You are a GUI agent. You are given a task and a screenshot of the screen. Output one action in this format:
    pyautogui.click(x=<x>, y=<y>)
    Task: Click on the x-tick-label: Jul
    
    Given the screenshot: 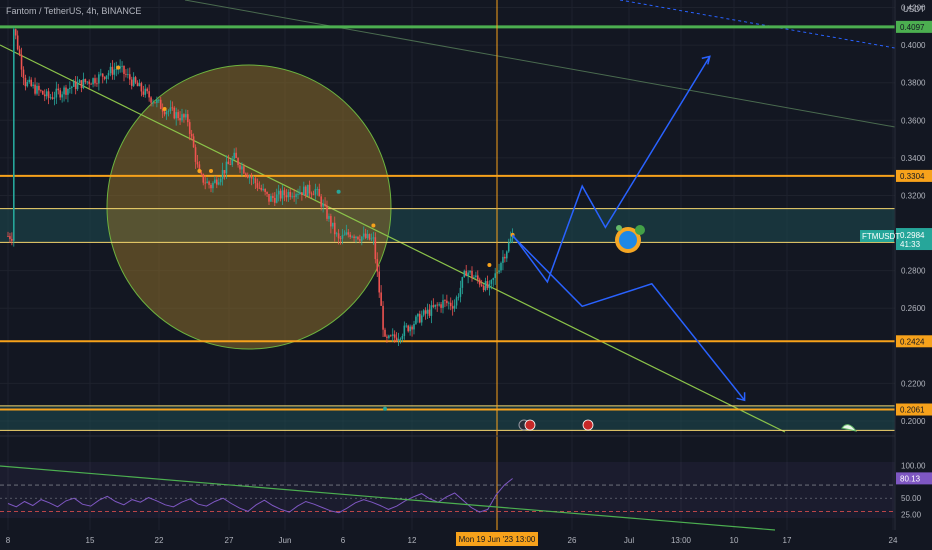 What is the action you would take?
    pyautogui.click(x=629, y=540)
    